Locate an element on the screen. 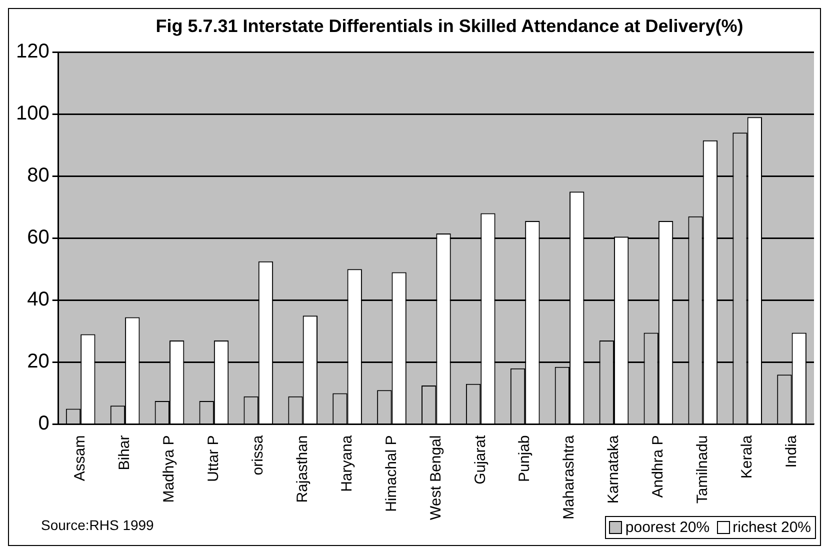  x-tick-label: Tamilnadu is located at coordinates (703, 469).